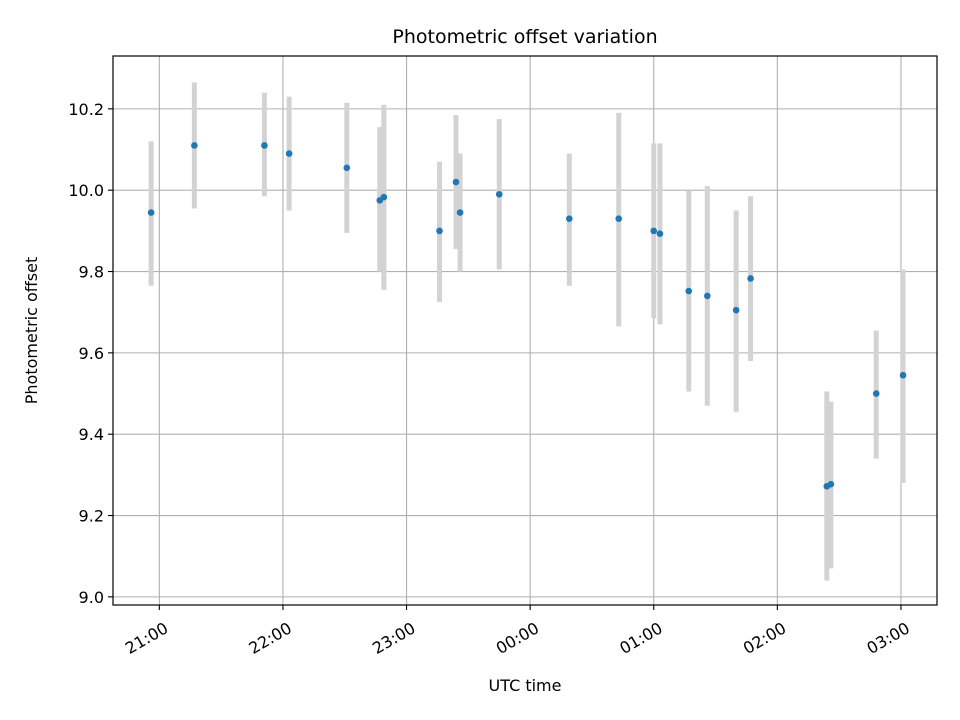 The height and width of the screenshot is (720, 960). I want to click on y-tick-label: 9.4, so click(91, 434).